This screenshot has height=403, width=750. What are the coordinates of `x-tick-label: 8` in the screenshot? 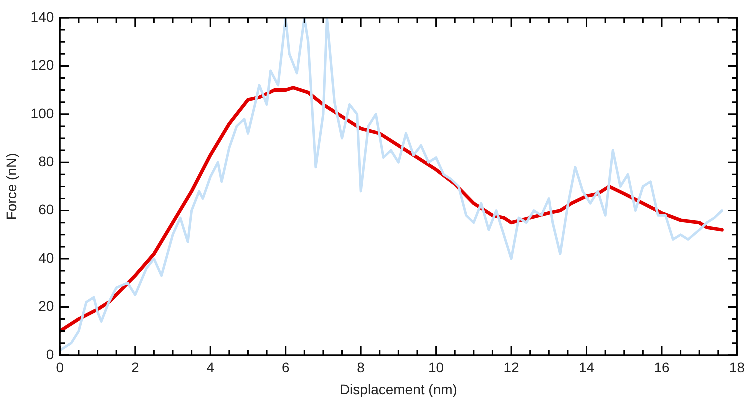 It's located at (361, 368).